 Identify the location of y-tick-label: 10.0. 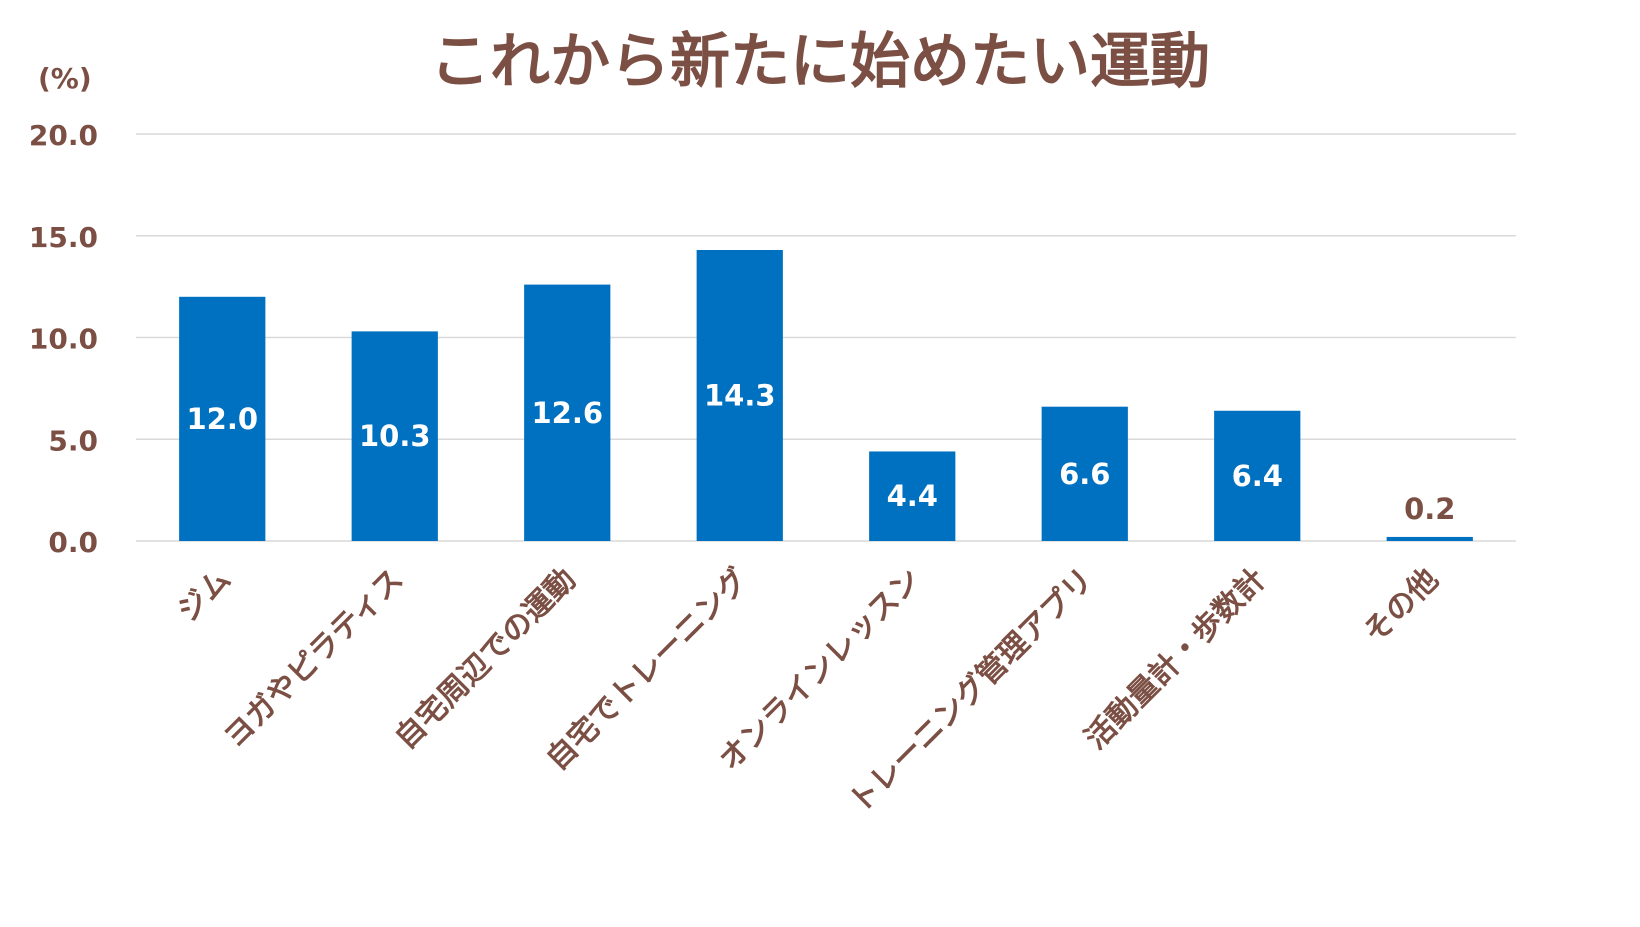
(63, 339).